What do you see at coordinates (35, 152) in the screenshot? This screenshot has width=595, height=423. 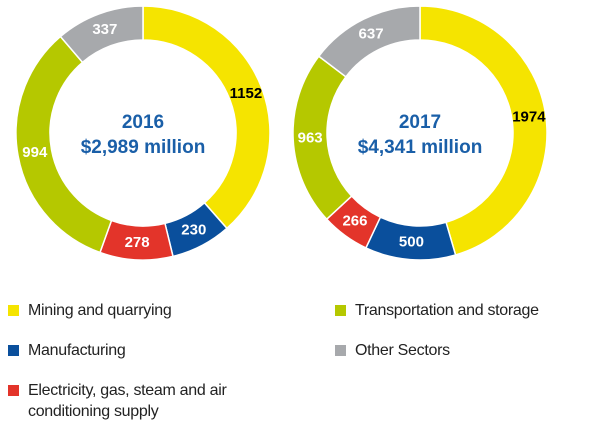 I see `value-label: 994` at bounding box center [35, 152].